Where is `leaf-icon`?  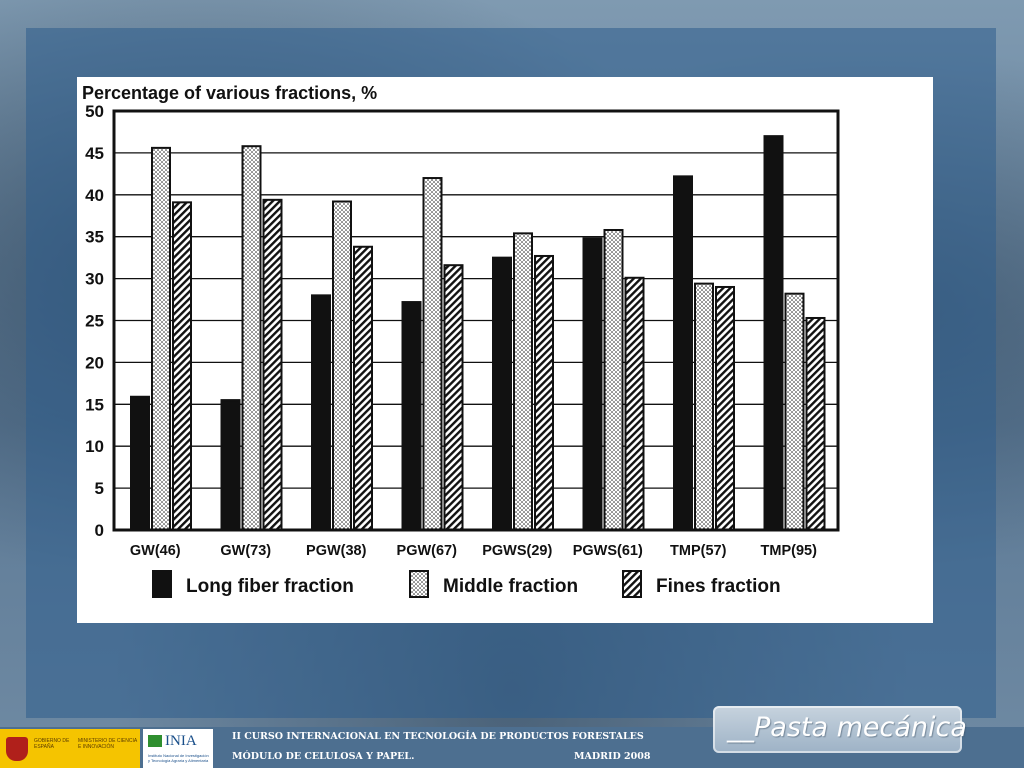
leaf-icon is located at coordinates (155, 741).